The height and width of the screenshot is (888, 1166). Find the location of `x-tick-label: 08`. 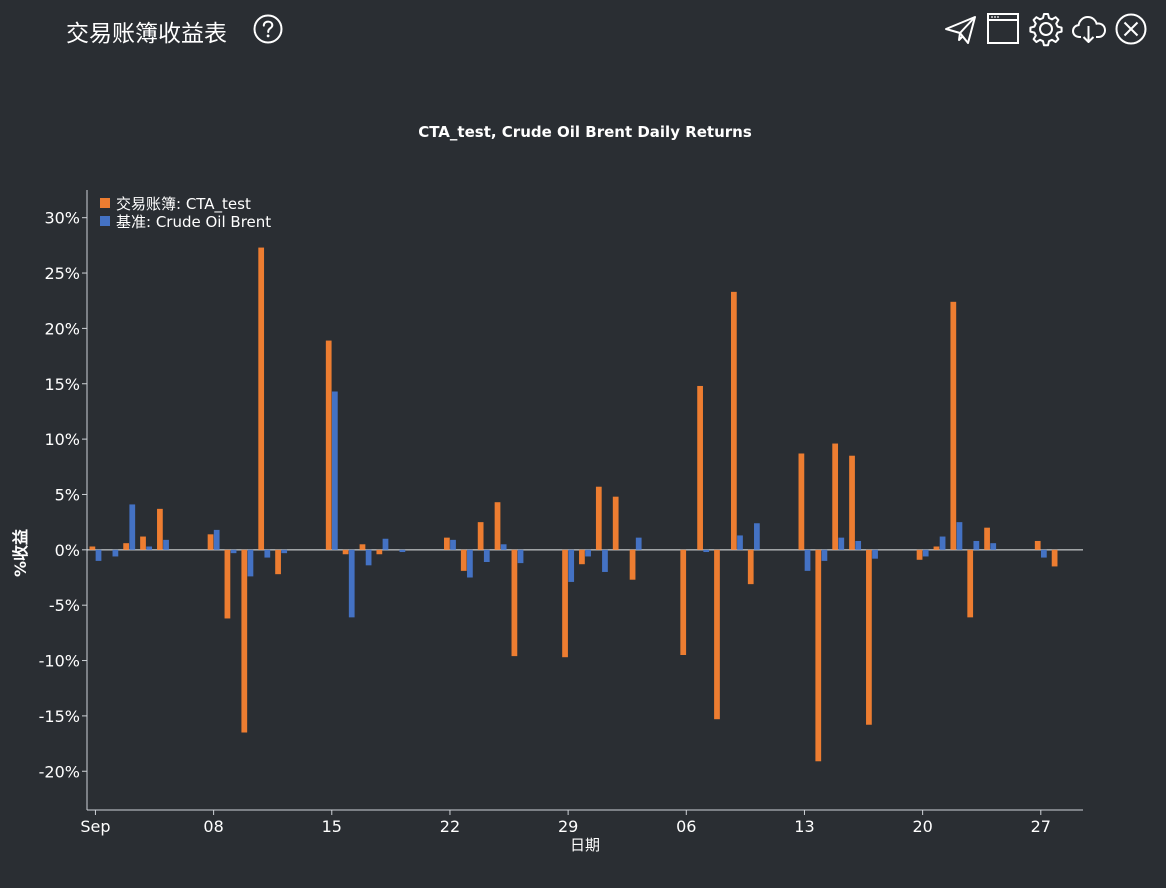

x-tick-label: 08 is located at coordinates (213, 826).